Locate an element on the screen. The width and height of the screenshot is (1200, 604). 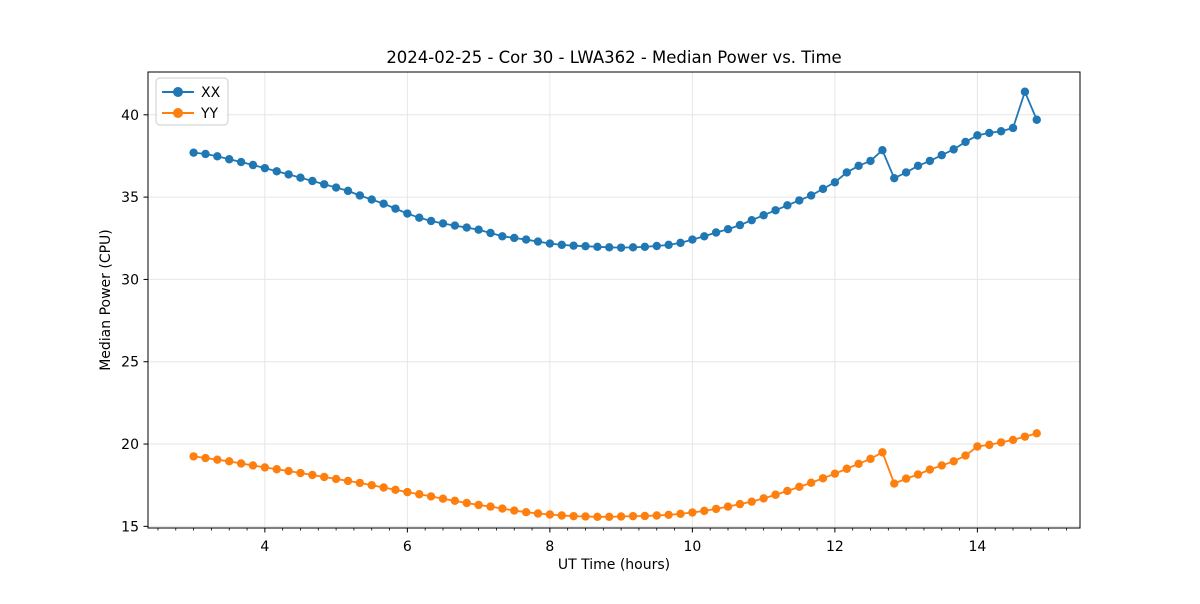
y-tick-label: 35 is located at coordinates (130, 198).